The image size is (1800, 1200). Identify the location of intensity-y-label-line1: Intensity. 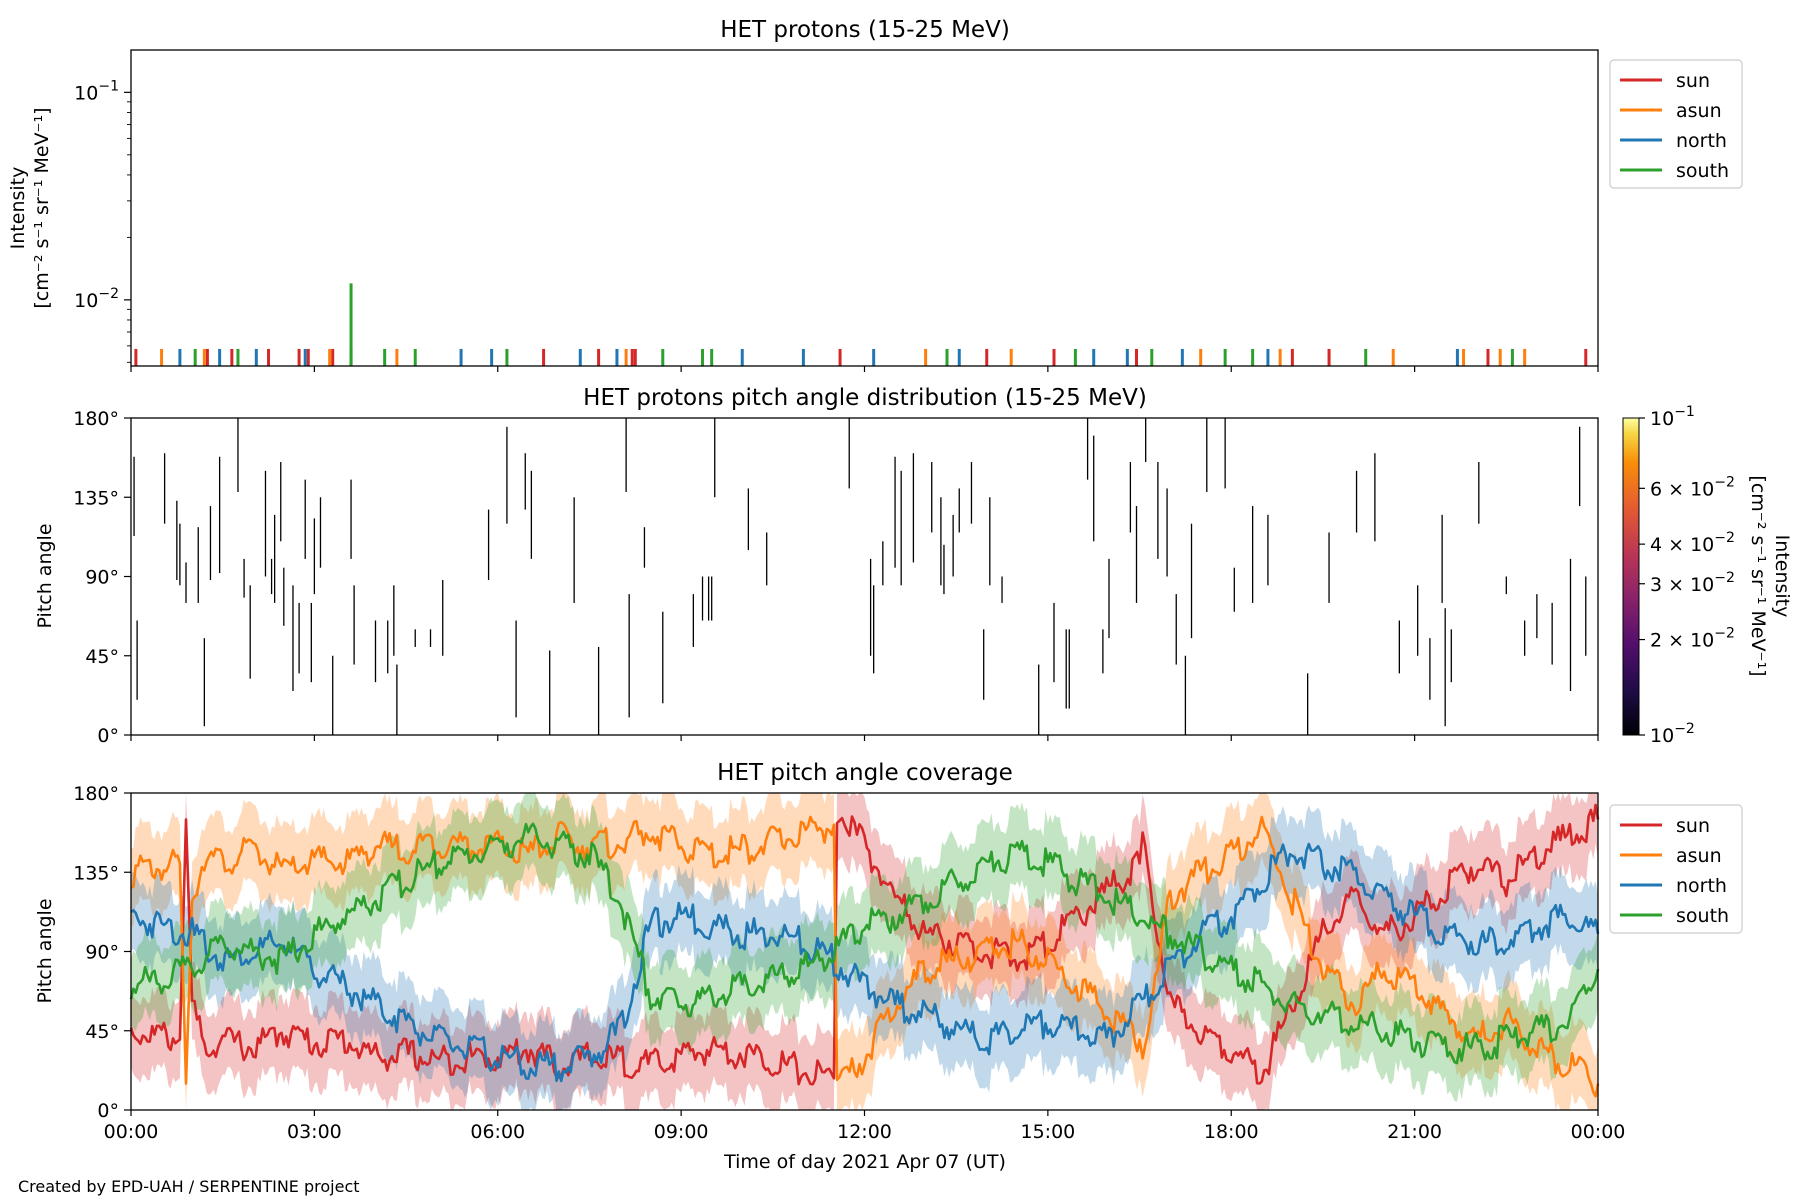
(18, 208).